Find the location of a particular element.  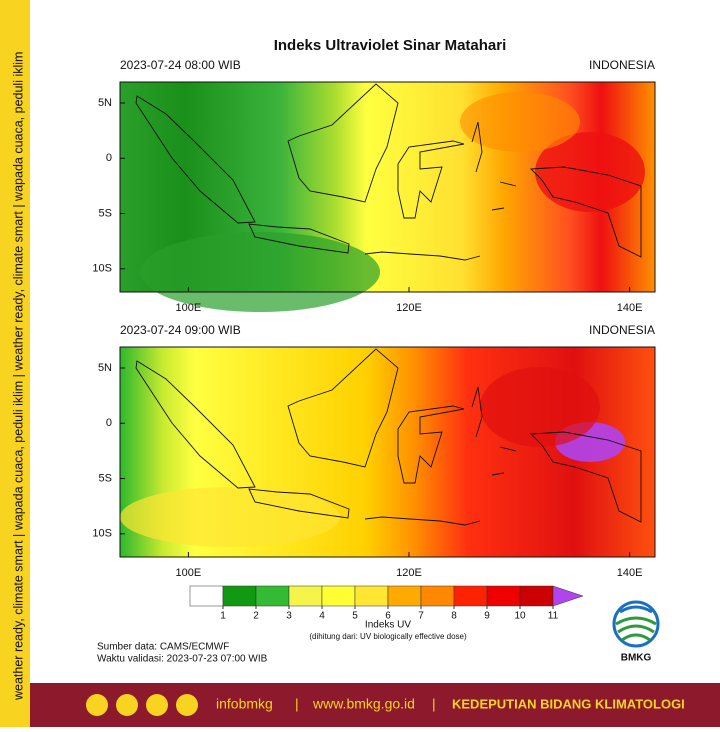

colorbar-tick-label: 9 is located at coordinates (487, 616).